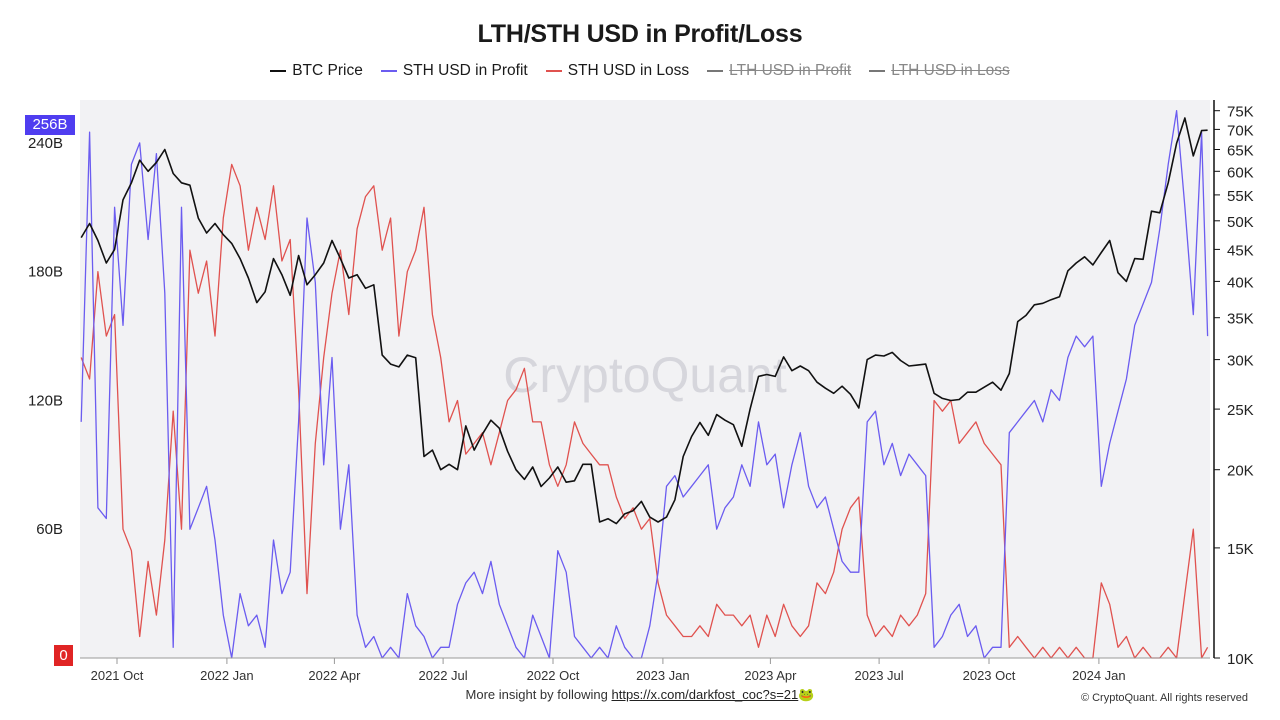  Describe the element at coordinates (1240, 112) in the screenshot. I see `right-axis-tick-label: 75K` at that location.